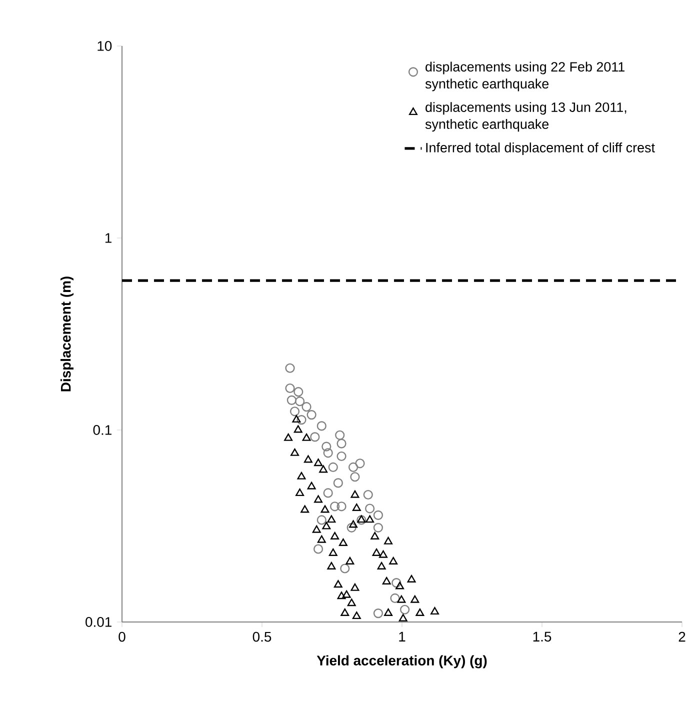 The width and height of the screenshot is (686, 709). What do you see at coordinates (542, 637) in the screenshot?
I see `x-tick-label: 1.5` at bounding box center [542, 637].